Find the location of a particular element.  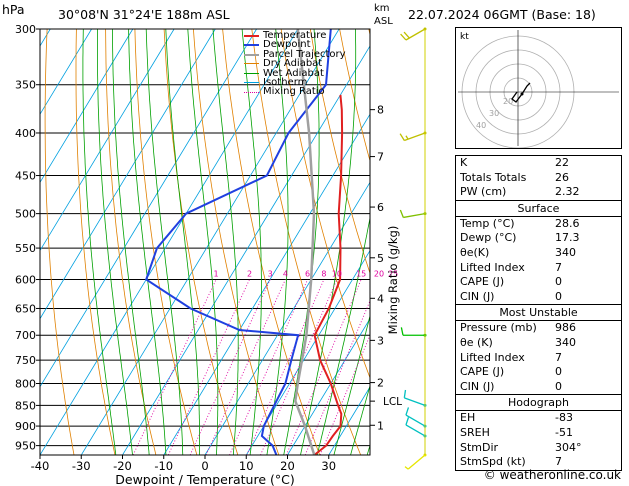

surface-label: CIN (J) is located at coordinates (477, 296).